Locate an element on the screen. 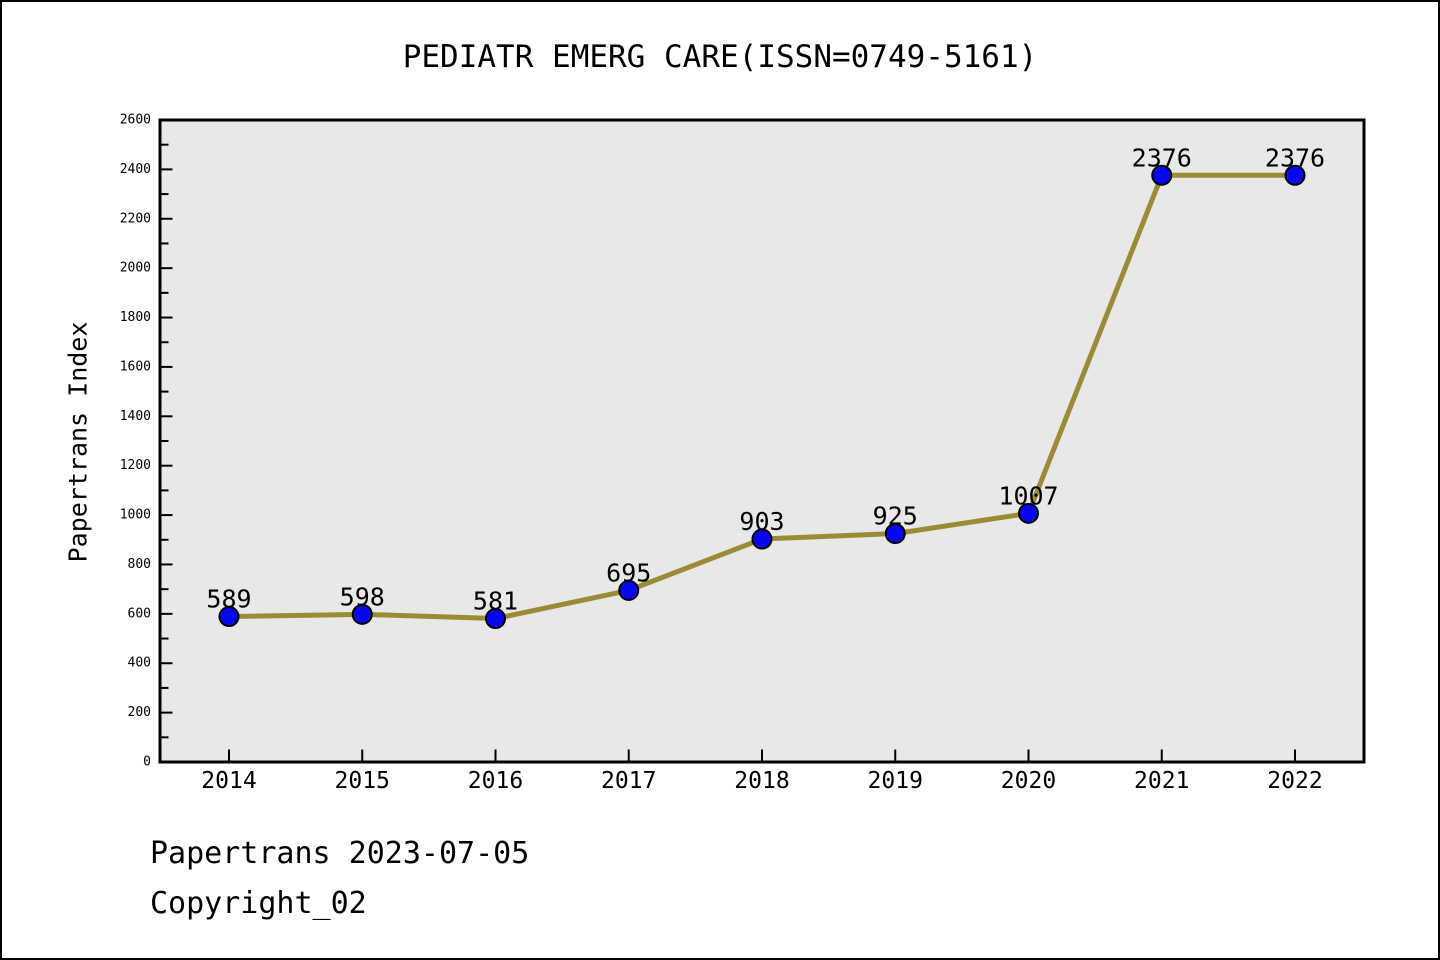  y-axis-tick-label: 400 is located at coordinates (139, 663).